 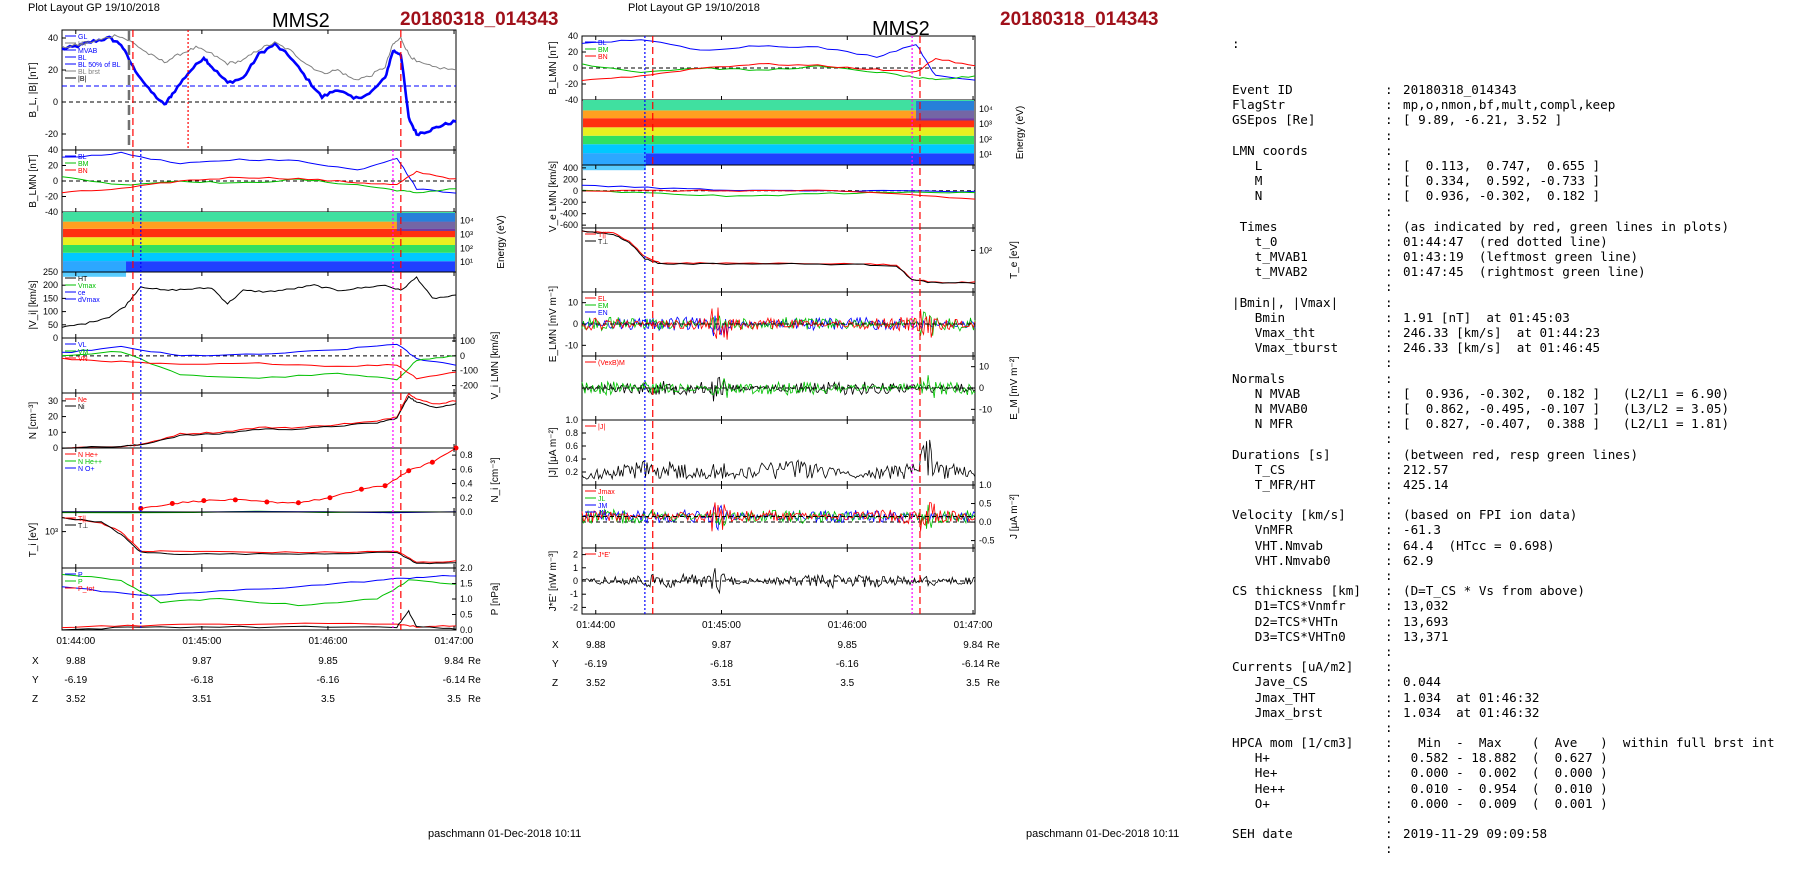 I want to click on y-tick-label: 10², so click(x=985, y=250).